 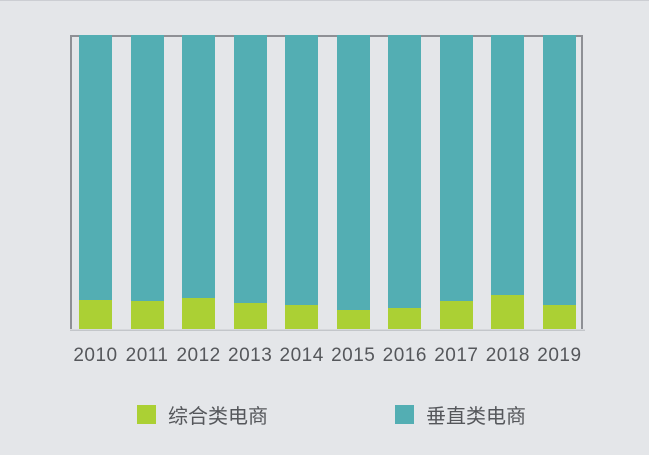 What do you see at coordinates (404, 414) in the screenshot?
I see `legend-swatch-teal` at bounding box center [404, 414].